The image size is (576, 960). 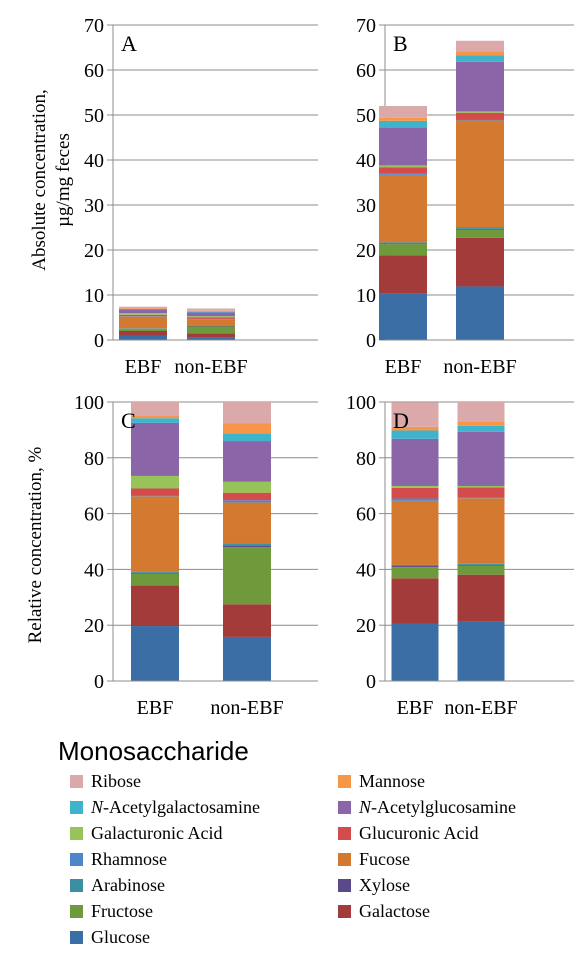 What do you see at coordinates (116, 780) in the screenshot?
I see `legend-label: Ribose` at bounding box center [116, 780].